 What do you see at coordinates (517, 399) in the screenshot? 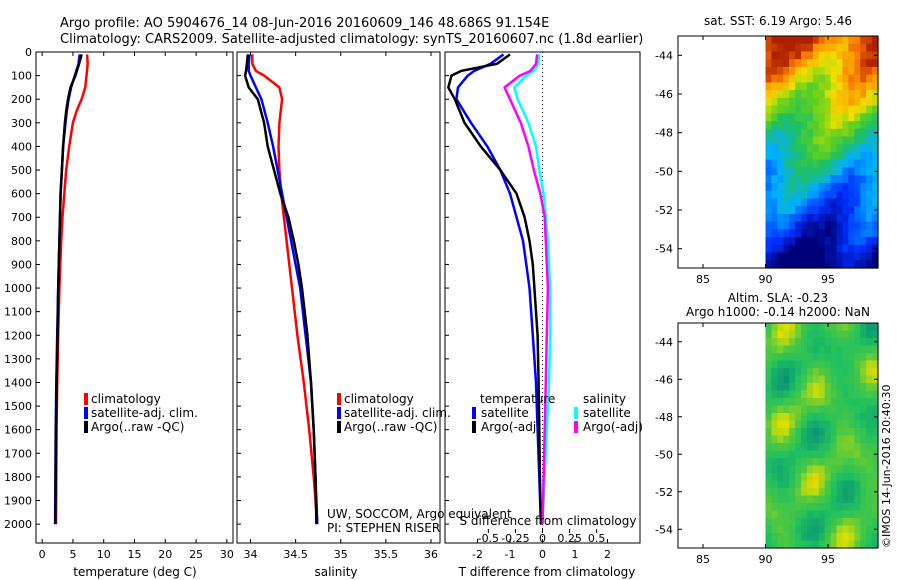
I see `legend-title-temperature: temperature` at bounding box center [517, 399].